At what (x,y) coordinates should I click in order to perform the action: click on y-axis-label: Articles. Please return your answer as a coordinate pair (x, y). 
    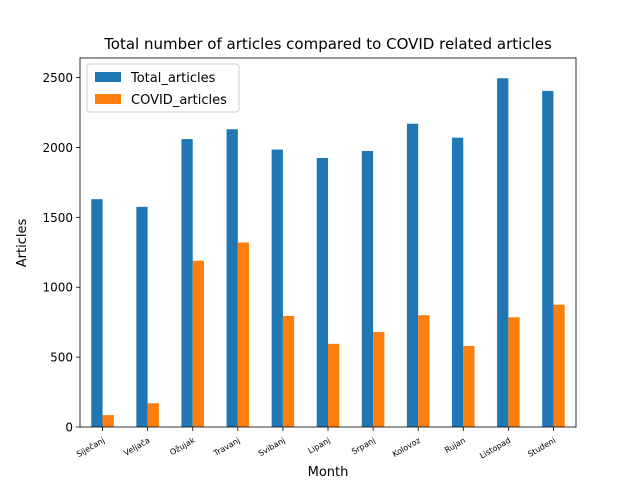
    Looking at the image, I should click on (22, 243).